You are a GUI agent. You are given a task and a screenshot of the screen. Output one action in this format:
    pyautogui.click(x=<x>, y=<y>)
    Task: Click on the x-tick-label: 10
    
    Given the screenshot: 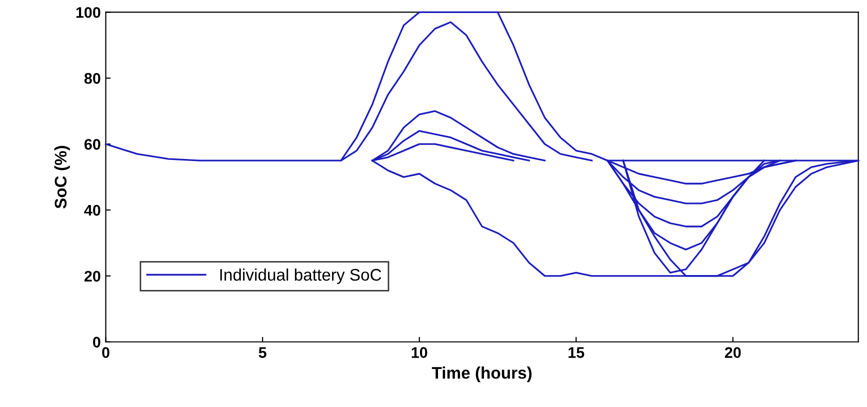 What is the action you would take?
    pyautogui.click(x=420, y=352)
    